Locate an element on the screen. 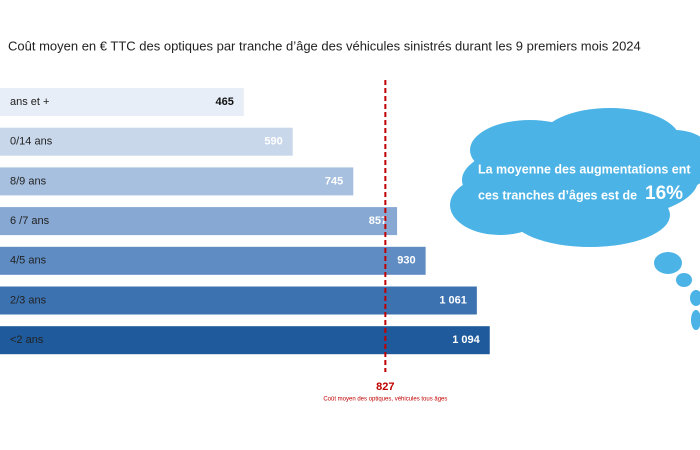 The height and width of the screenshot is (450, 700). category-label: 4/5 ans is located at coordinates (28, 261).